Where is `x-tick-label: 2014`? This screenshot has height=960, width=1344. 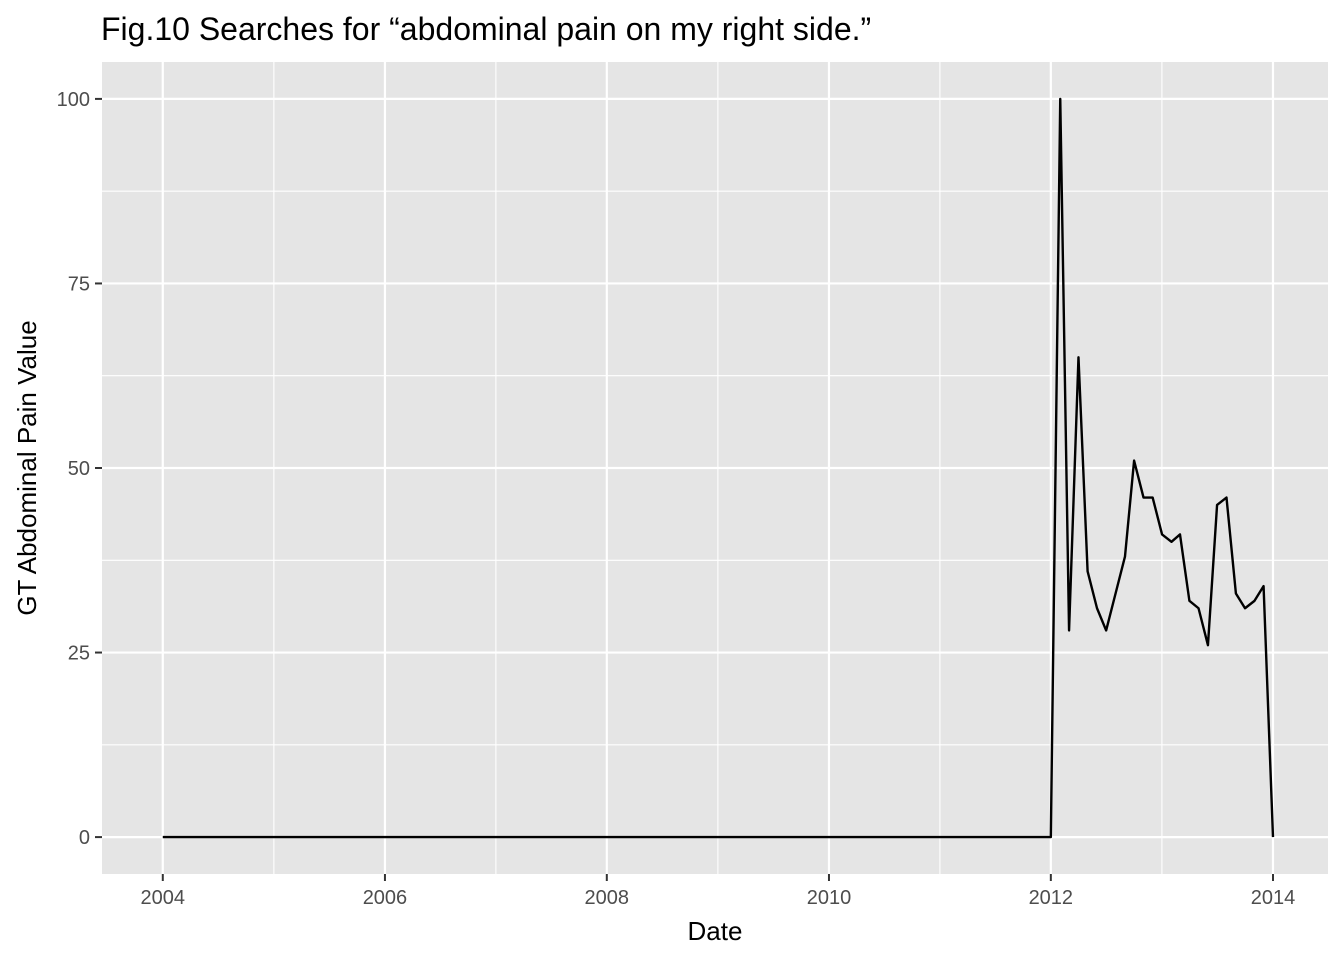
x-tick-label: 2014 is located at coordinates (1273, 898).